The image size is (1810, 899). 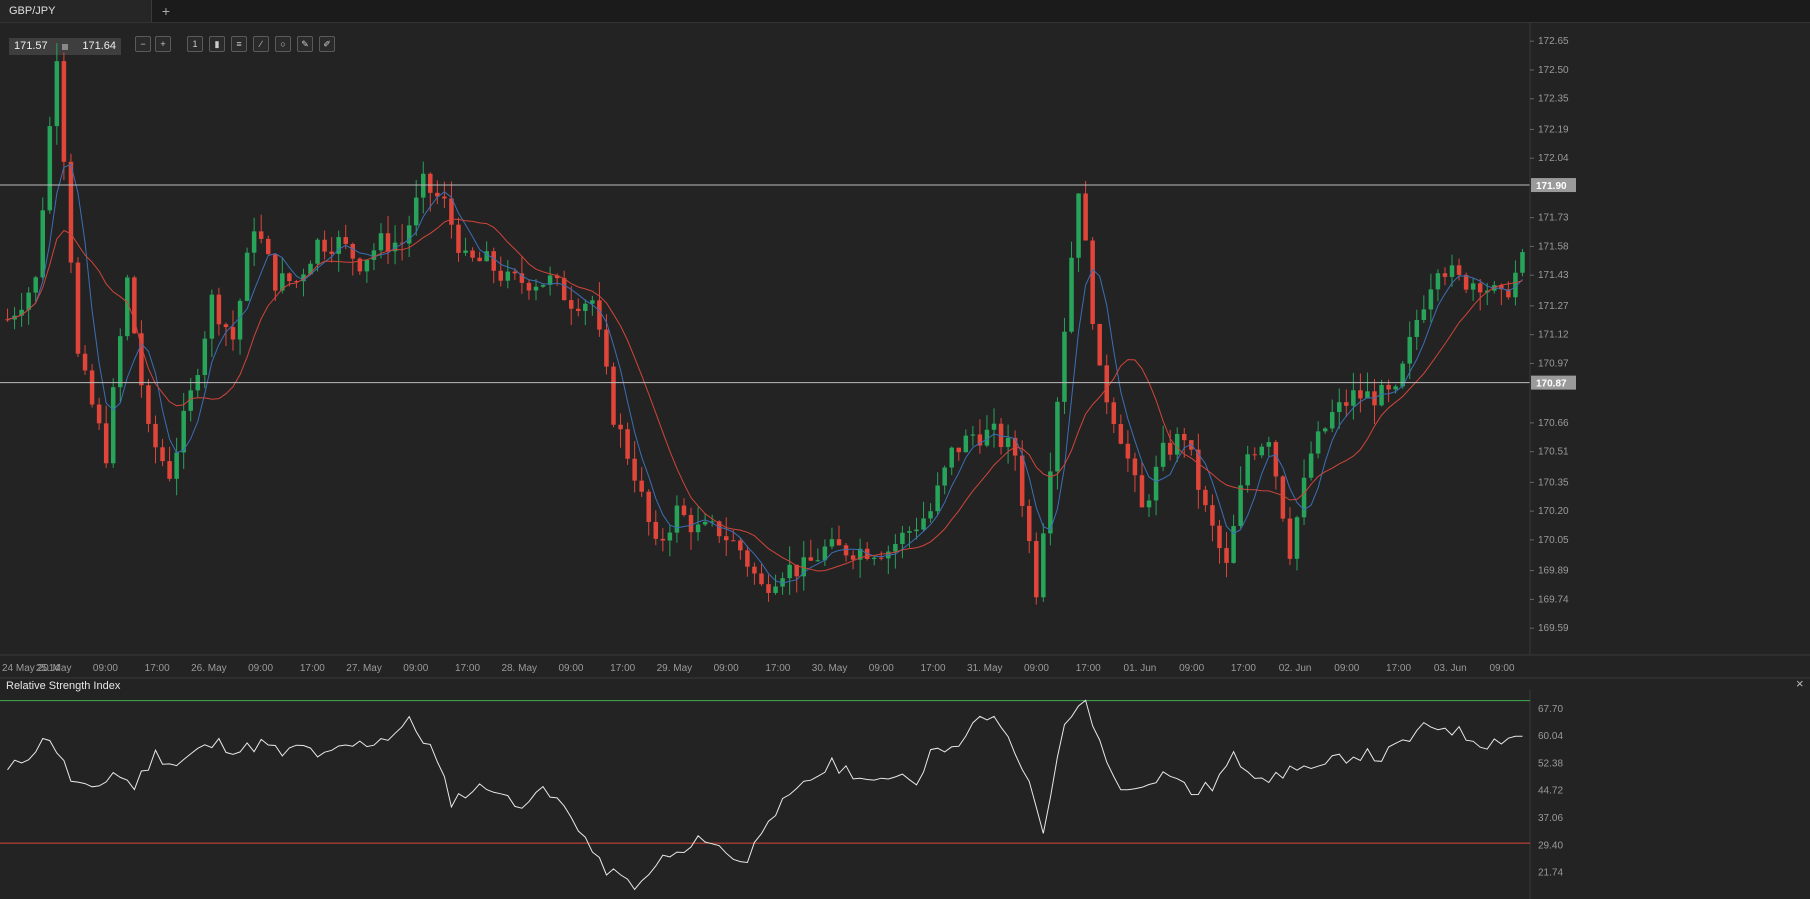 I want to click on pencil-icon: ✐, so click(x=327, y=44).